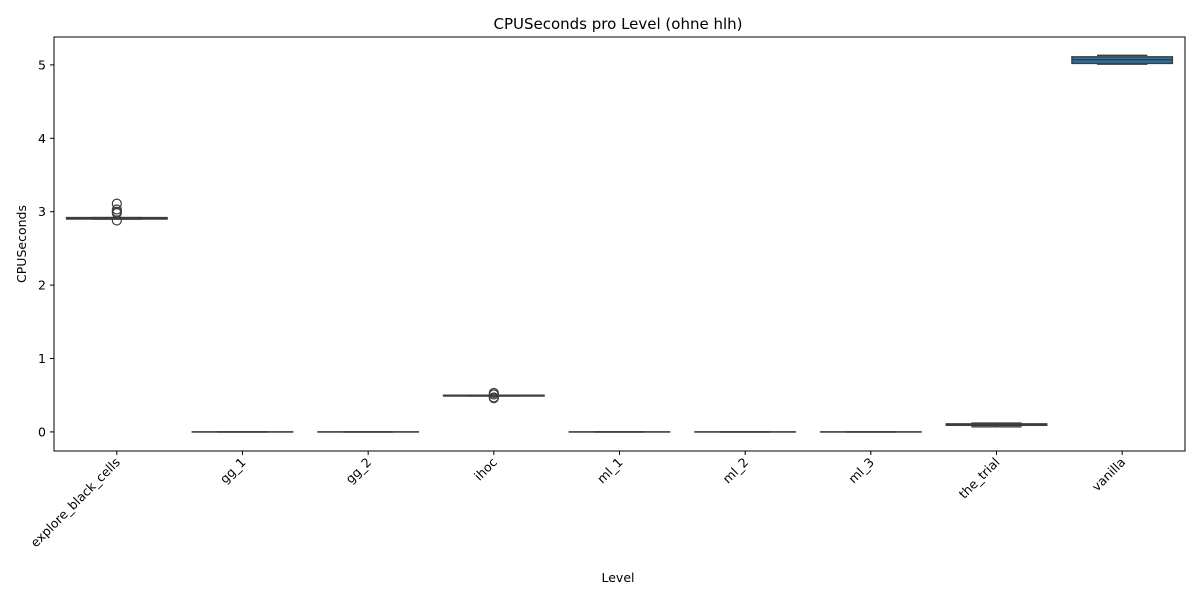 The image size is (1200, 600). Describe the element at coordinates (75, 503) in the screenshot. I see `x-tick-label: explore_black_cells` at that location.